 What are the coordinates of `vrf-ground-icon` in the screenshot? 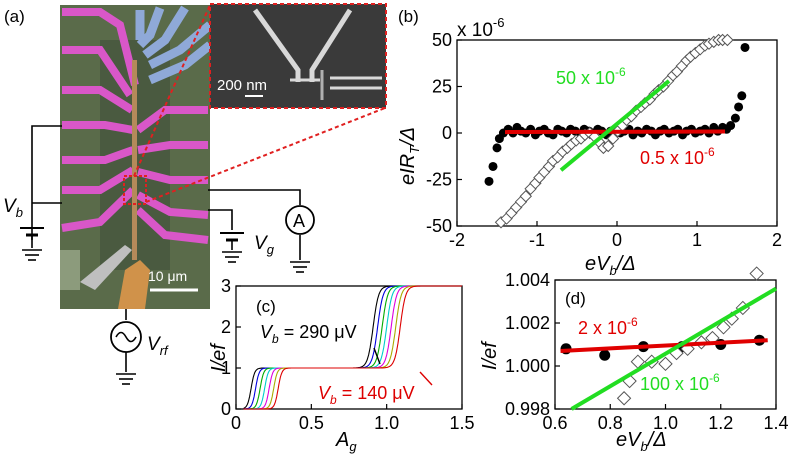 It's located at (126, 379).